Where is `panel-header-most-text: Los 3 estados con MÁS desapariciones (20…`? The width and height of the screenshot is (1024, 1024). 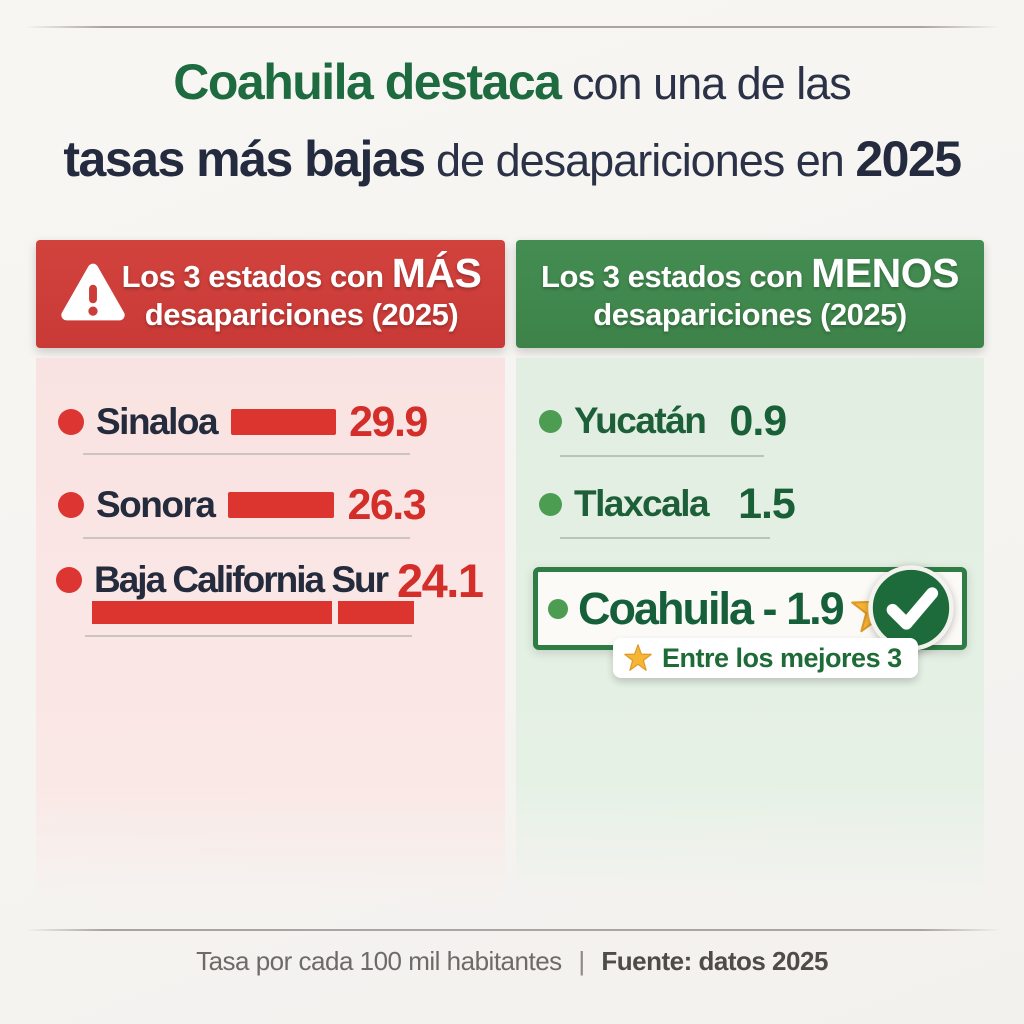
panel-header-most-text: Los 3 estados con MÁS desapariciones (20… is located at coordinates (270, 293).